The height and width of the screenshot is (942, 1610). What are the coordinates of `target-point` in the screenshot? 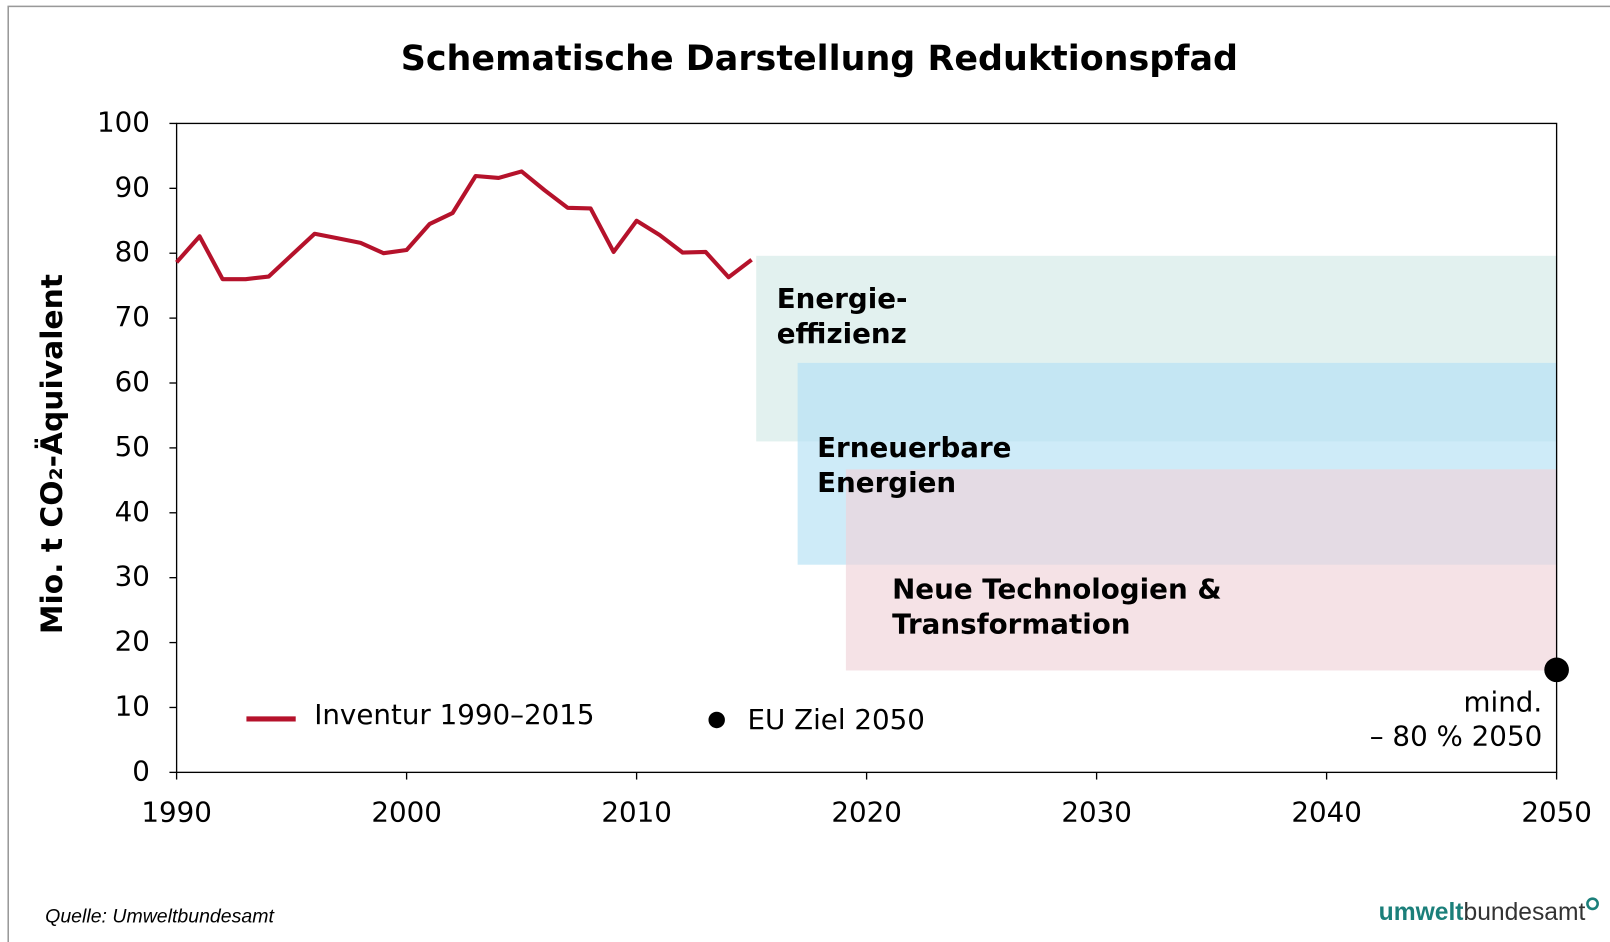 It's located at (1556, 670).